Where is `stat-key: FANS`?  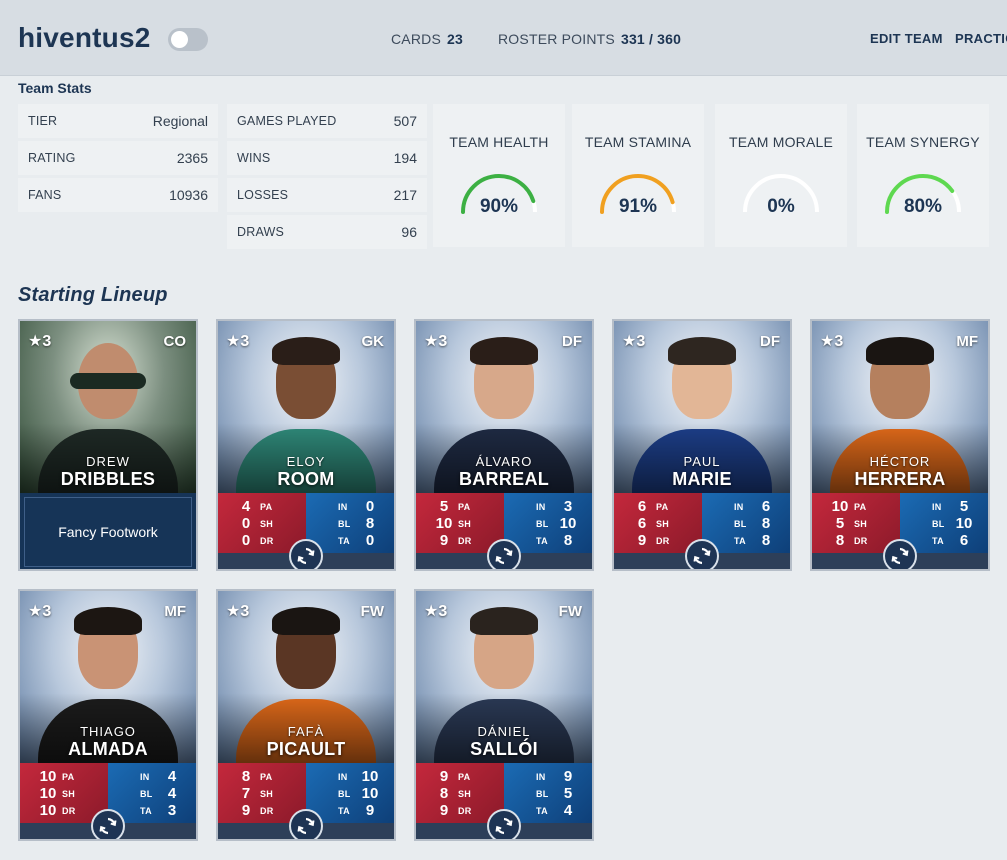
stat-key: FANS is located at coordinates (45, 195).